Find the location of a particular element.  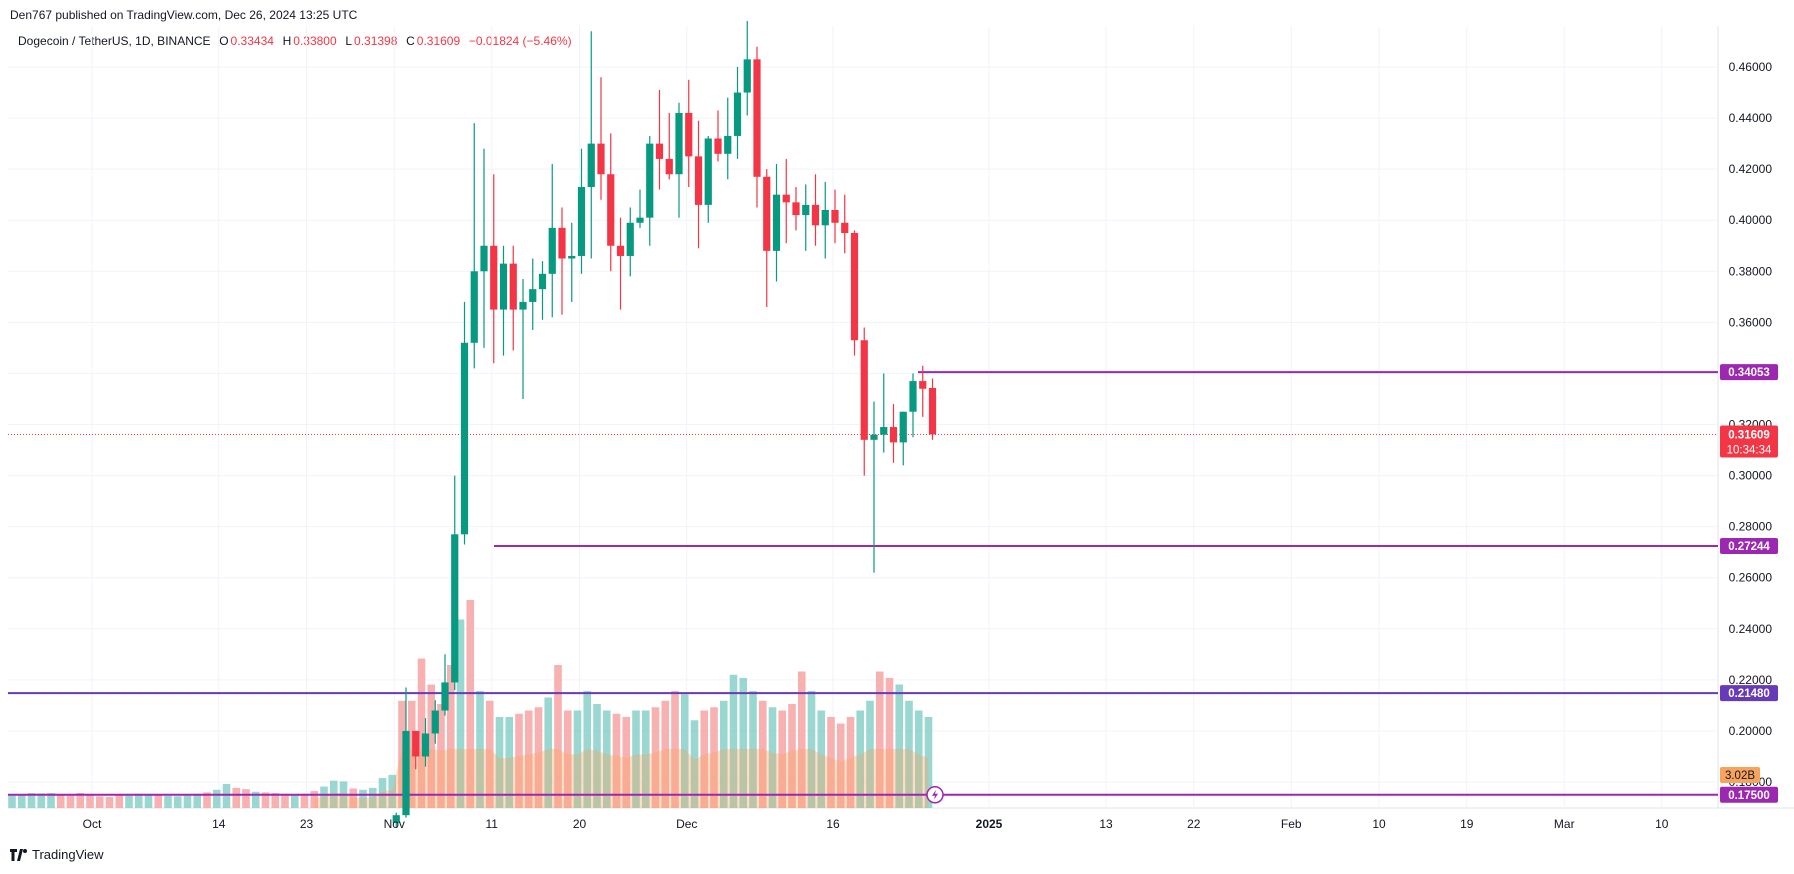

volume-ma-area is located at coordinates (621, 778).